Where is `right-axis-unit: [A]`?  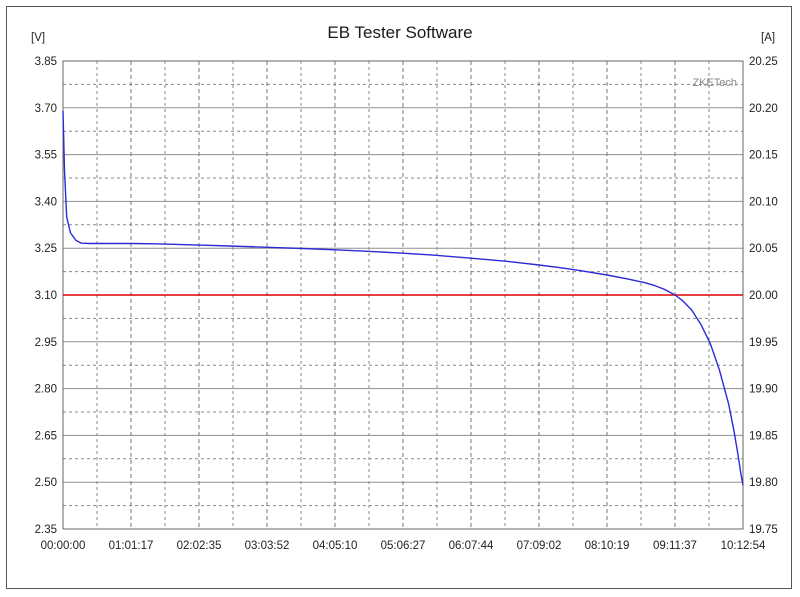
right-axis-unit: [A] is located at coordinates (768, 38).